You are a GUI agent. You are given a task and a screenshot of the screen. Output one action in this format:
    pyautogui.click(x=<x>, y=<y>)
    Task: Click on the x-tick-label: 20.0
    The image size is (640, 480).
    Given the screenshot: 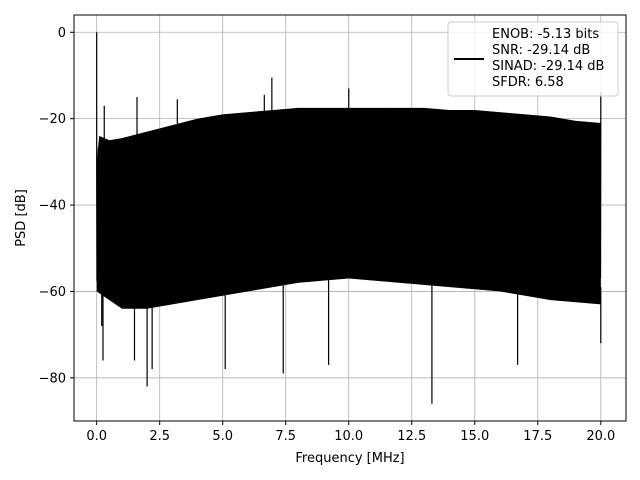 What is the action you would take?
    pyautogui.click(x=600, y=436)
    